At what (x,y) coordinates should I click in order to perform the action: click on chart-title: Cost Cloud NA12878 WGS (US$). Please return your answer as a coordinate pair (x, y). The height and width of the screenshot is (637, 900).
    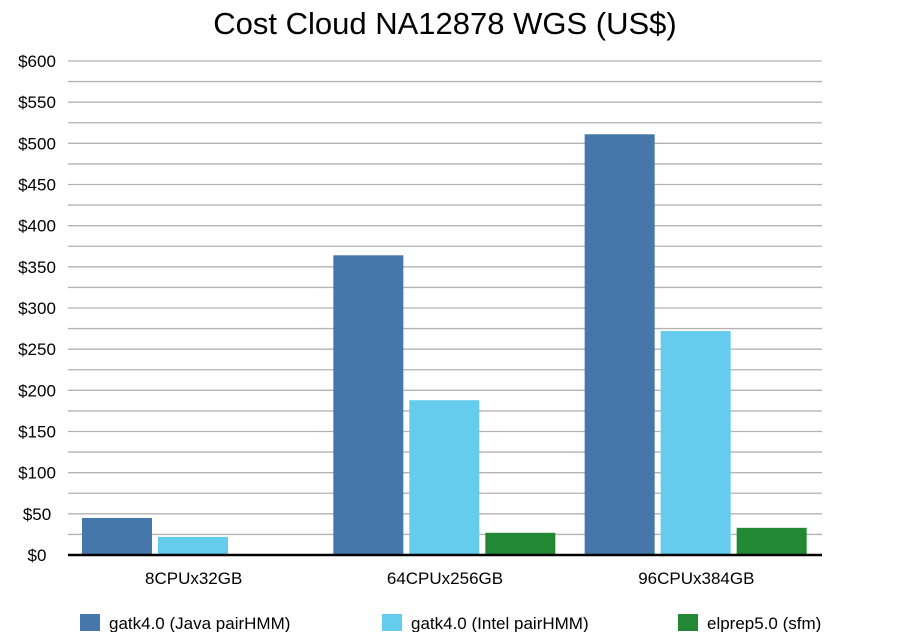
    Looking at the image, I should click on (444, 23).